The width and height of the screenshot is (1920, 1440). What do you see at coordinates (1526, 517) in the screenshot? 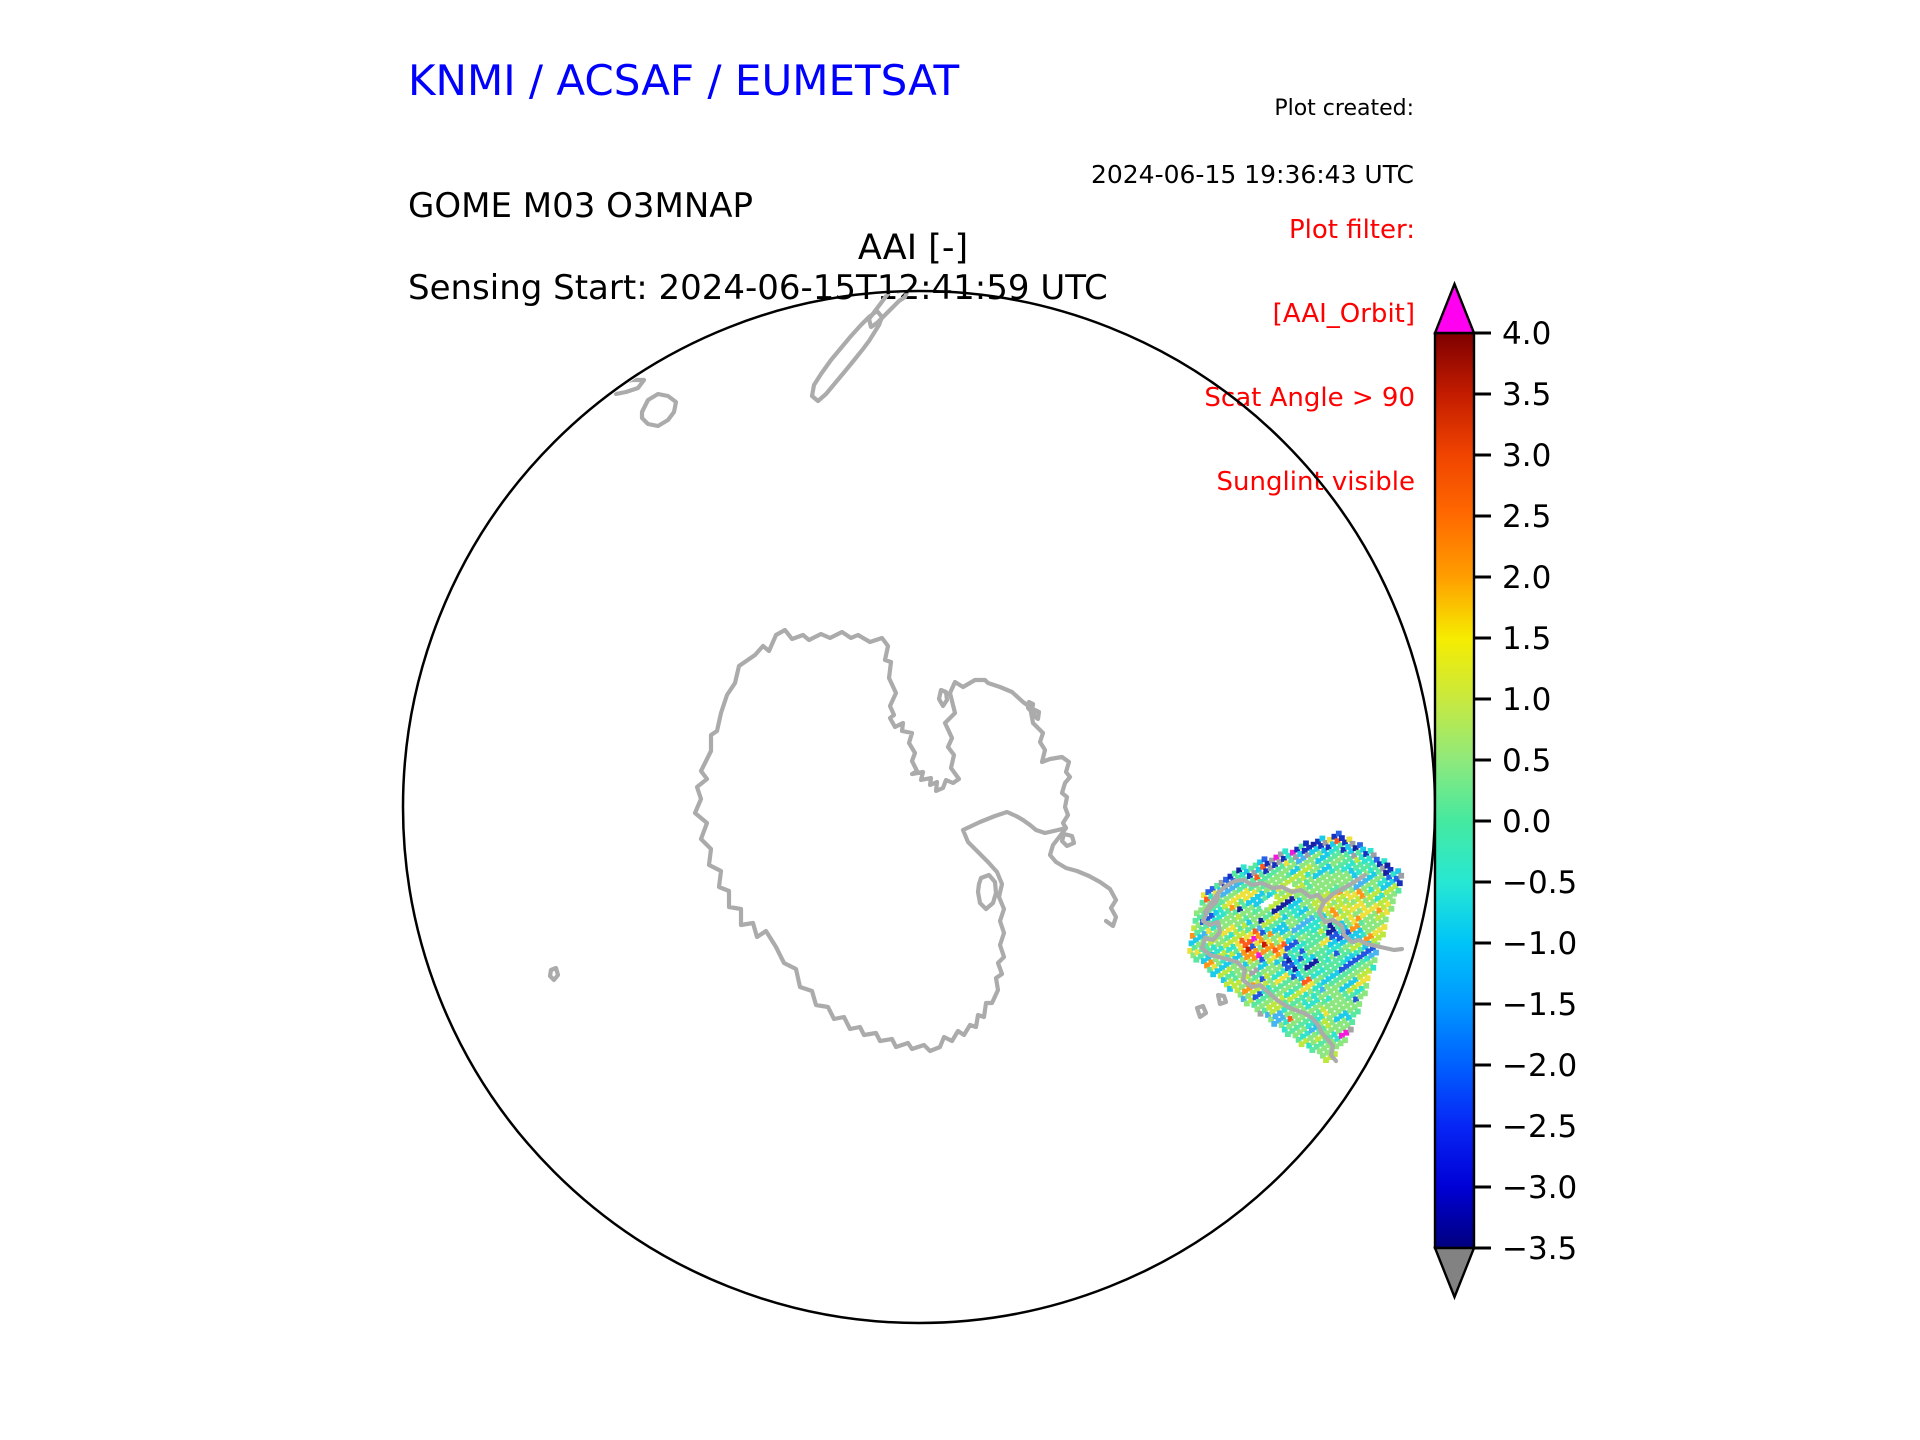
I see `colorbar-tick-label: 2.5` at bounding box center [1526, 517].